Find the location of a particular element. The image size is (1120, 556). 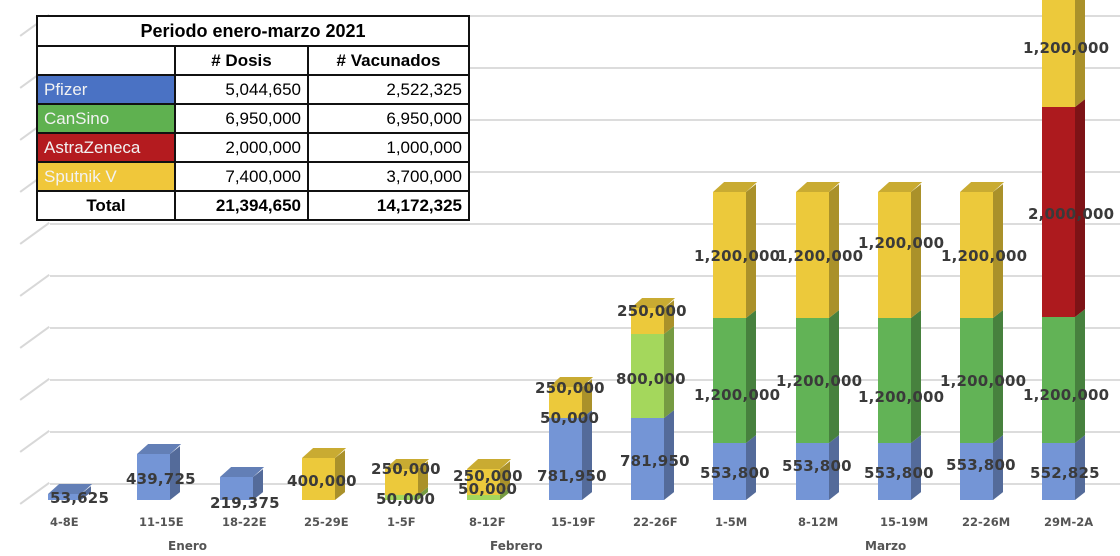

dosis-value: 7,400,000 is located at coordinates (241, 176).